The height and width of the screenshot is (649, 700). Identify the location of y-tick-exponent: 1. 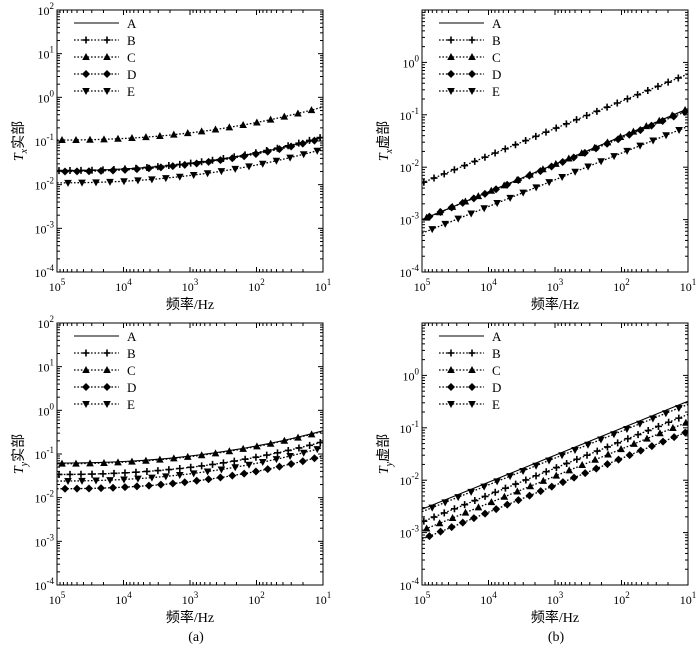
(52, 50).